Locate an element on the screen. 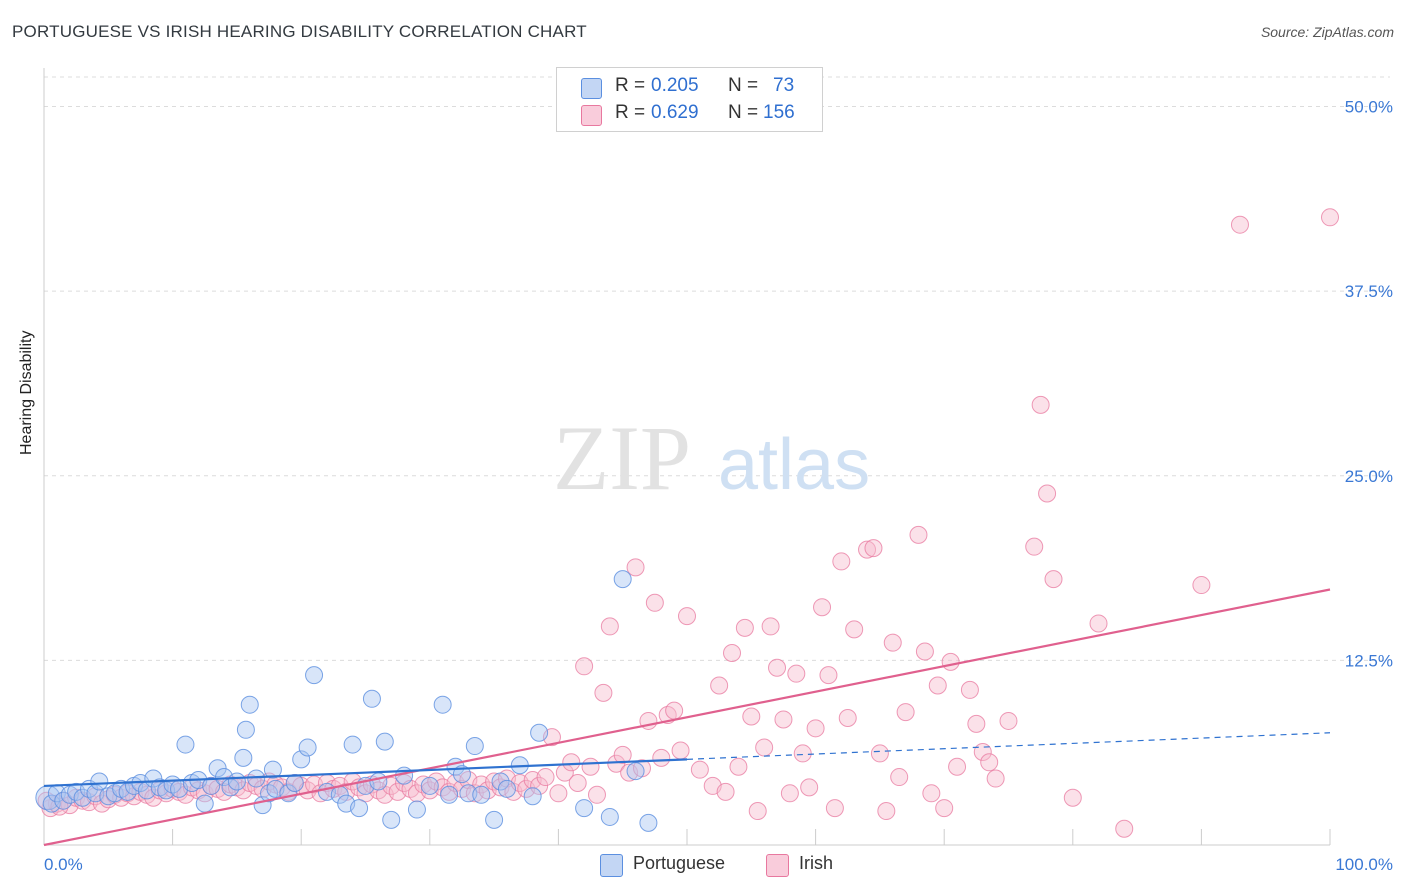 The width and height of the screenshot is (1406, 892). watermark-zip: ZIP is located at coordinates (622, 458).